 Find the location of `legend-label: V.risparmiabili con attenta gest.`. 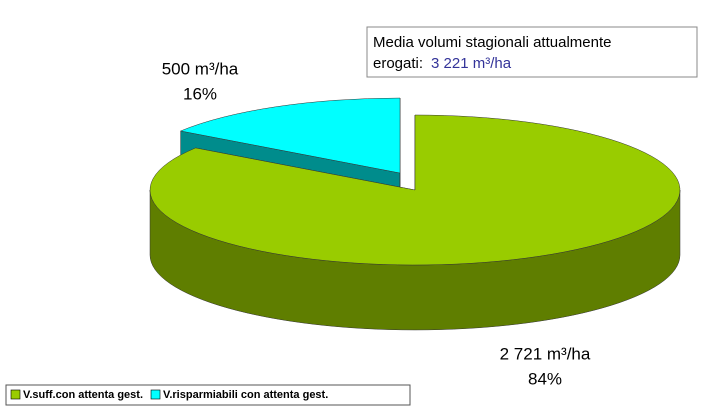

legend-label: V.risparmiabili con attenta gest. is located at coordinates (245, 395).